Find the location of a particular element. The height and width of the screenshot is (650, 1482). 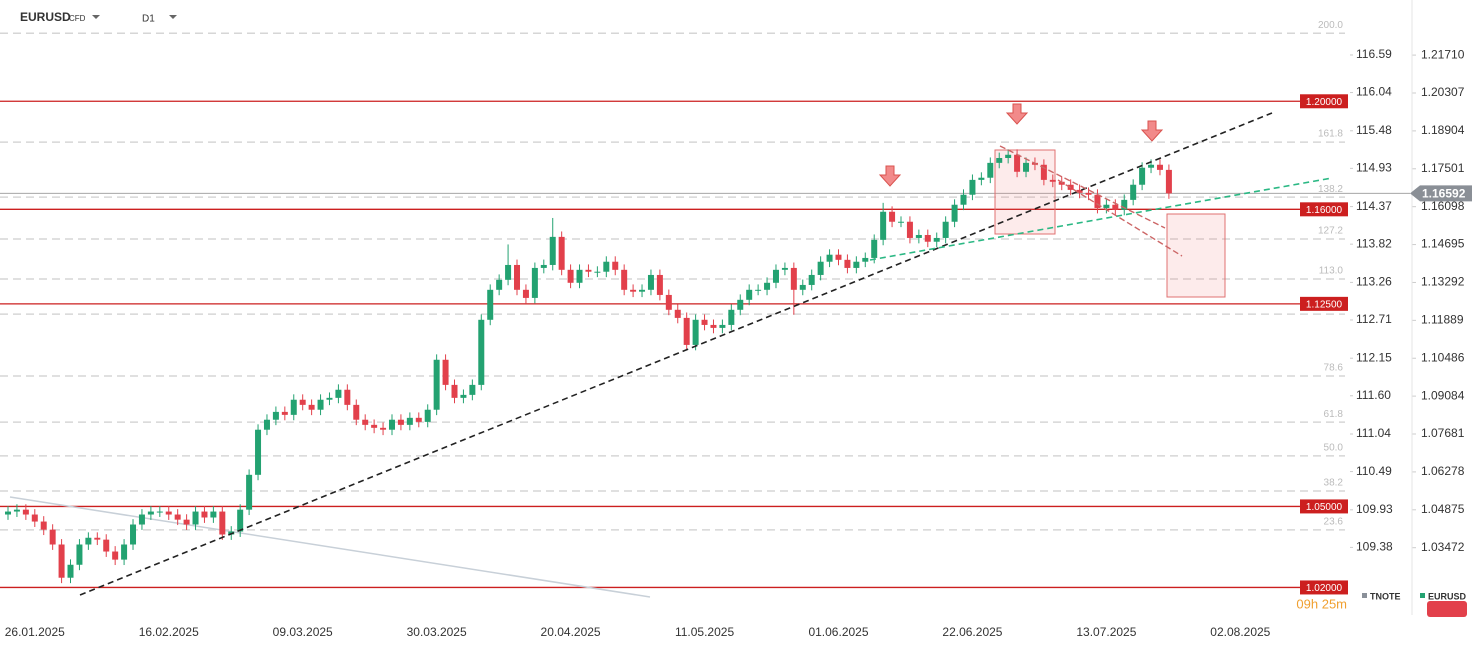

channel-line is located at coordinates (1120, 218).